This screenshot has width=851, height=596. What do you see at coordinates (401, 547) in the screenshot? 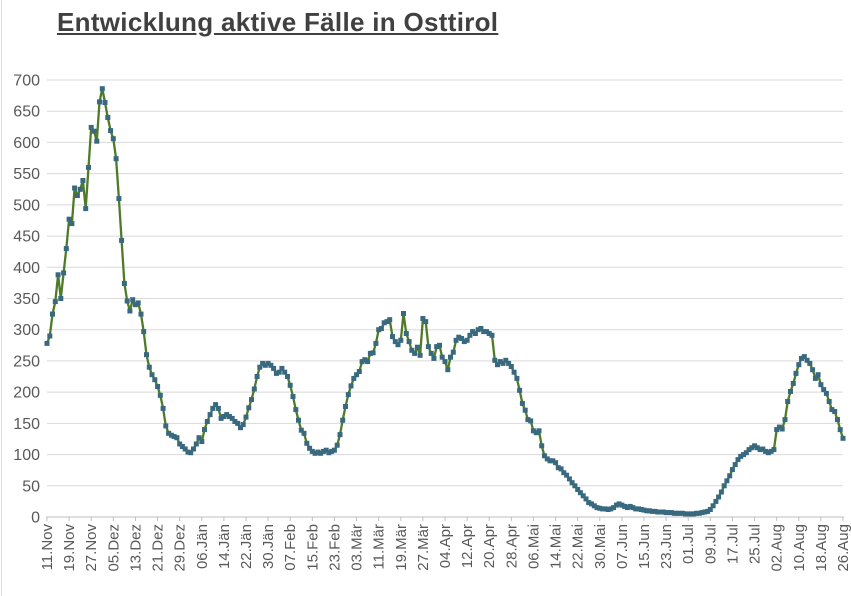
I see `x-tick-label: 19.Mär` at bounding box center [401, 547].